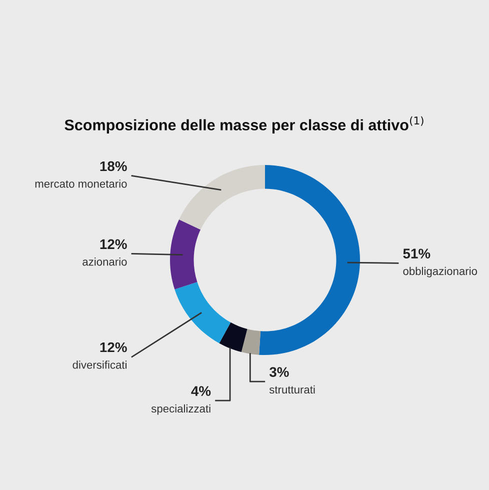  What do you see at coordinates (292, 389) in the screenshot?
I see `slice-label: strutturati` at bounding box center [292, 389].